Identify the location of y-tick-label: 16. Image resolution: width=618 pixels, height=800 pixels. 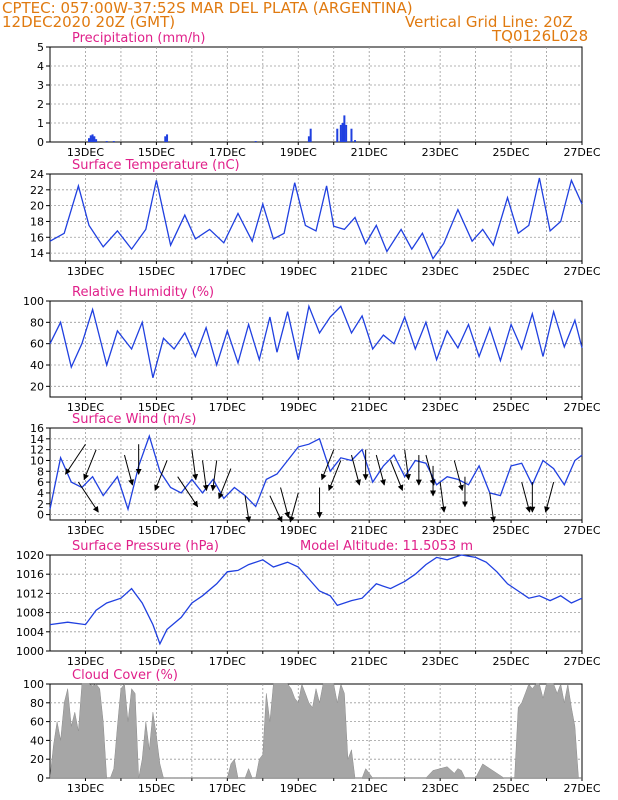
(37, 237).